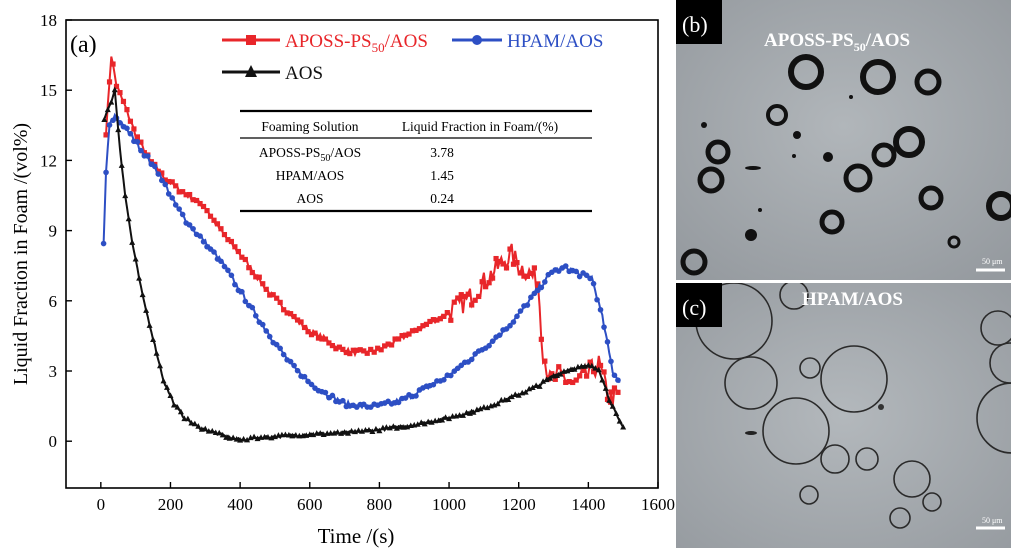 This screenshot has height=548, width=1011. Describe the element at coordinates (881, 407) in the screenshot. I see `debris` at that location.